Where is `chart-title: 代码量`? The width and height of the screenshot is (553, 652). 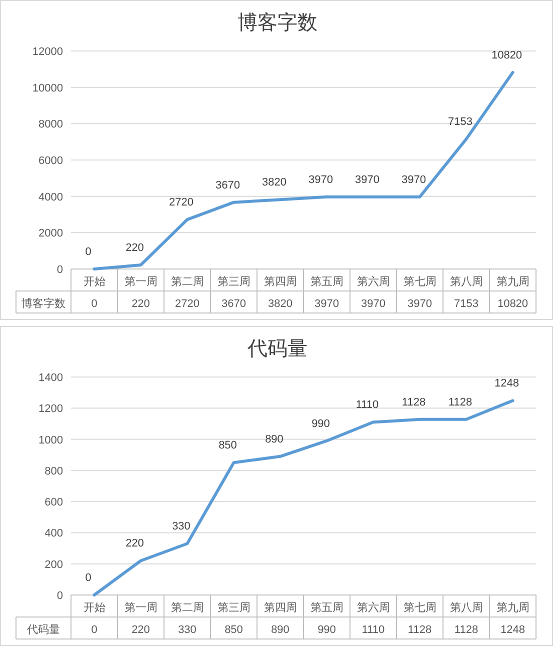 chart-title: 代码量 is located at coordinates (277, 349).